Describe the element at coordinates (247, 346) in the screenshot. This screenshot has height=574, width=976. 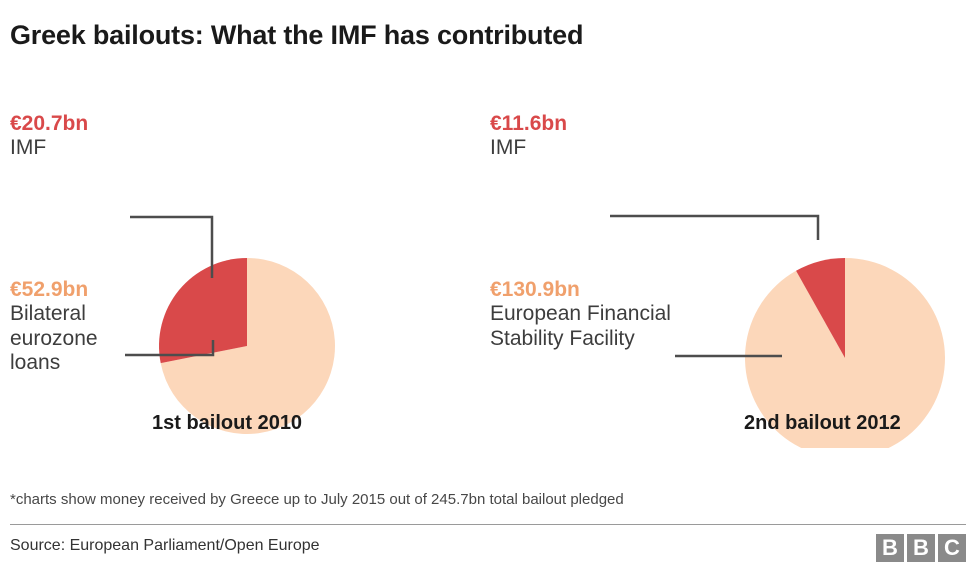
I see `pie-slice-bilateral-eurozone-loans` at that location.